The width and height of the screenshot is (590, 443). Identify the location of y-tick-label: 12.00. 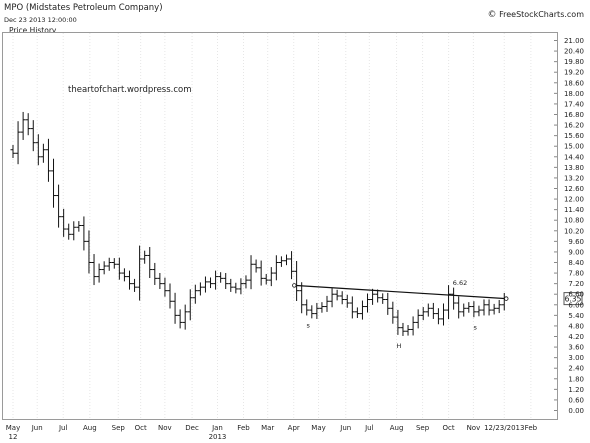
(574, 200).